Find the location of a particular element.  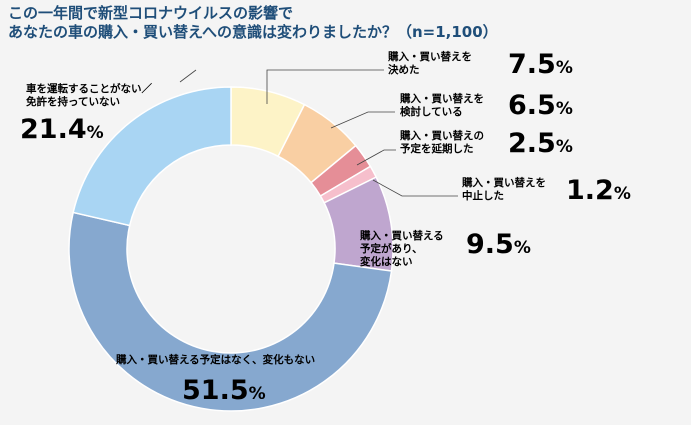

slice-label-decided-line-2: 決めた is located at coordinates (404, 69).